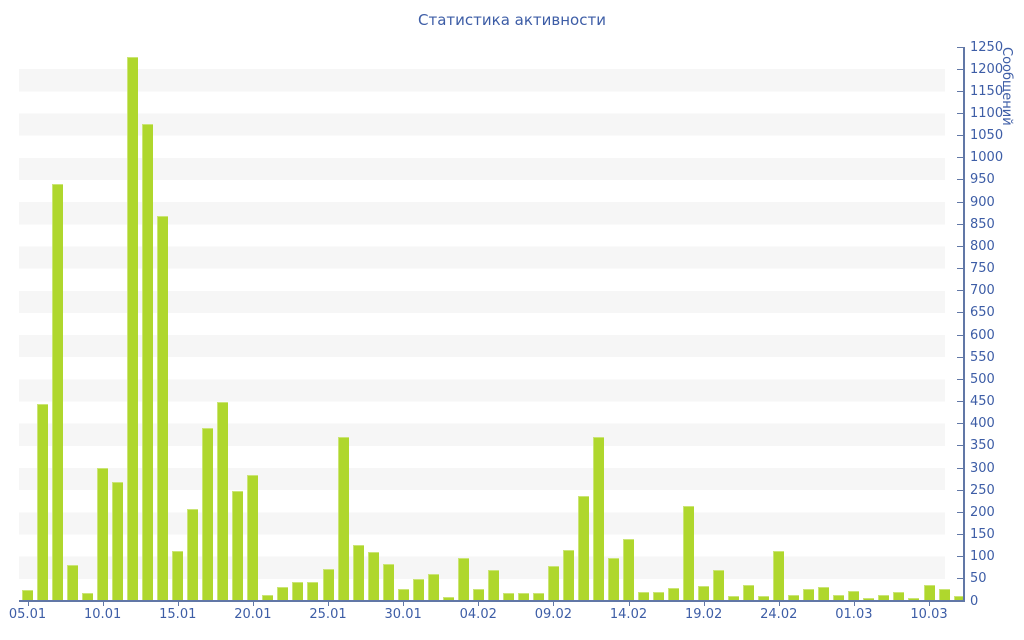  I want to click on y-label-600: 600, so click(982, 335).